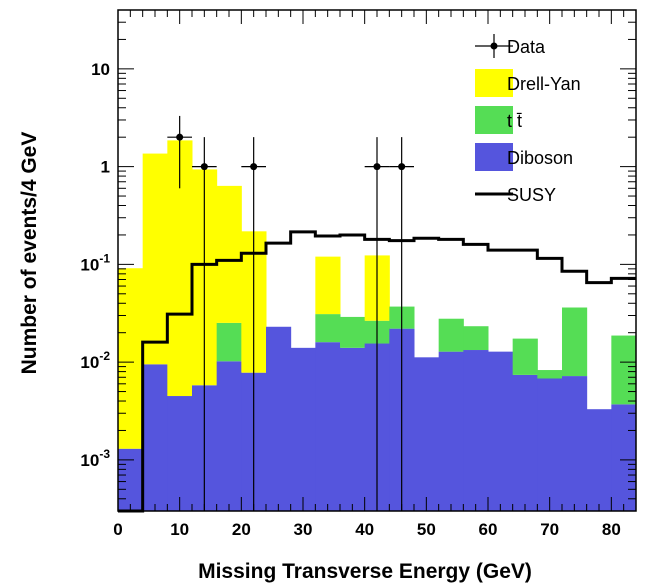  What do you see at coordinates (105, 167) in the screenshot?
I see `y-tick-label: 1` at bounding box center [105, 167].